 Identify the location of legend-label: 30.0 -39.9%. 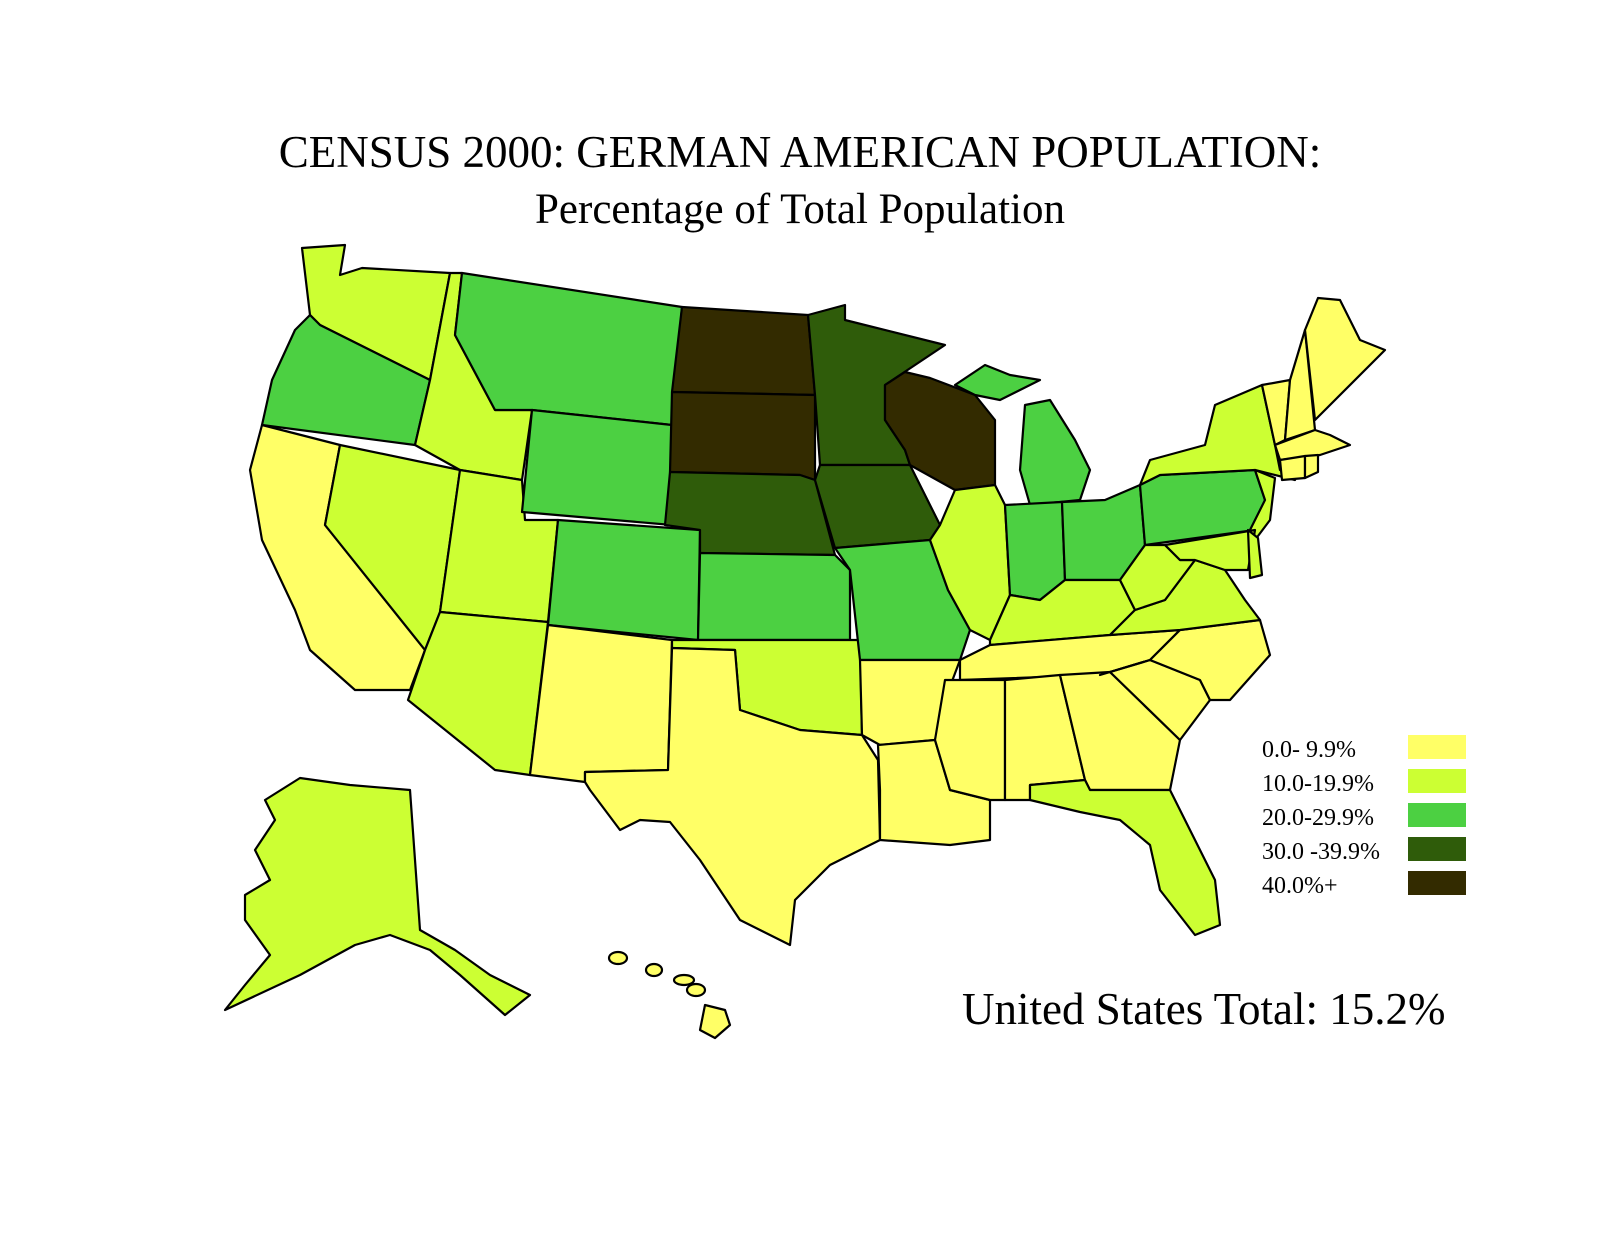
(1321, 852).